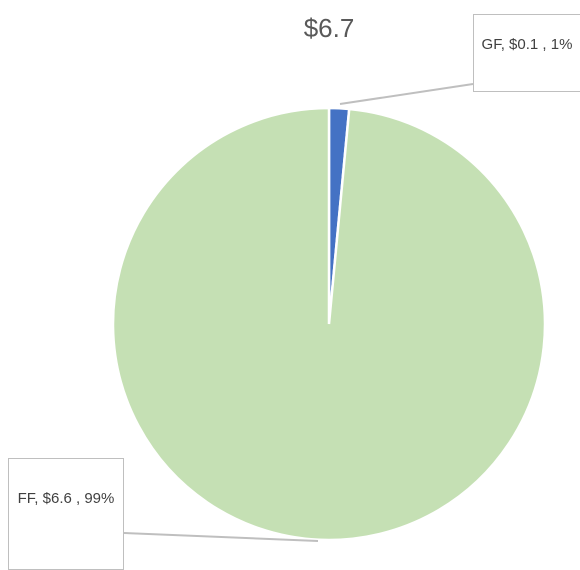 This screenshot has width=580, height=570. What do you see at coordinates (526, 53) in the screenshot?
I see `data-label: GF, $0.1 , 1%` at bounding box center [526, 53].